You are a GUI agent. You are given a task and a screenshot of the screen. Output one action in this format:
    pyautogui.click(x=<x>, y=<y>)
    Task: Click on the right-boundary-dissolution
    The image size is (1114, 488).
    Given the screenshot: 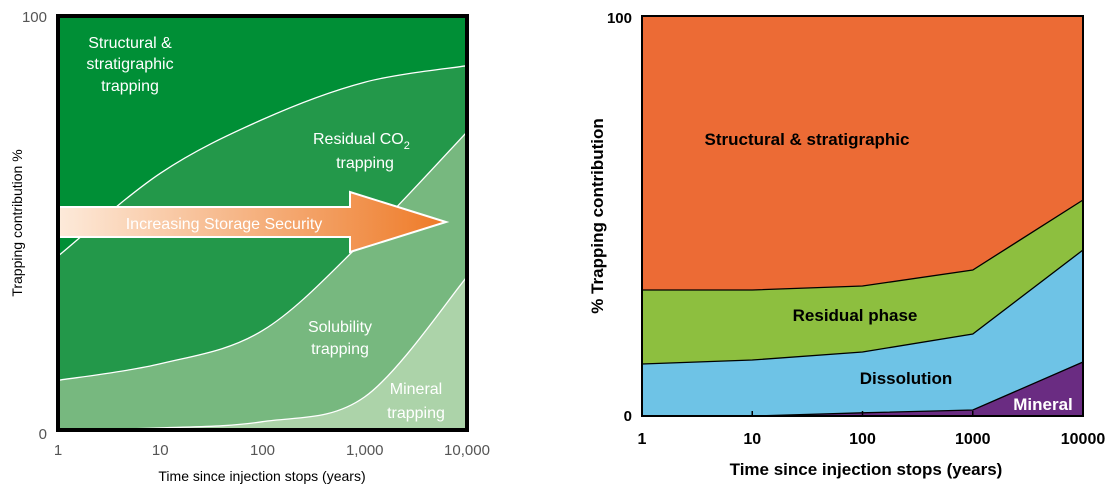 What is the action you would take?
    pyautogui.click(x=862, y=307)
    